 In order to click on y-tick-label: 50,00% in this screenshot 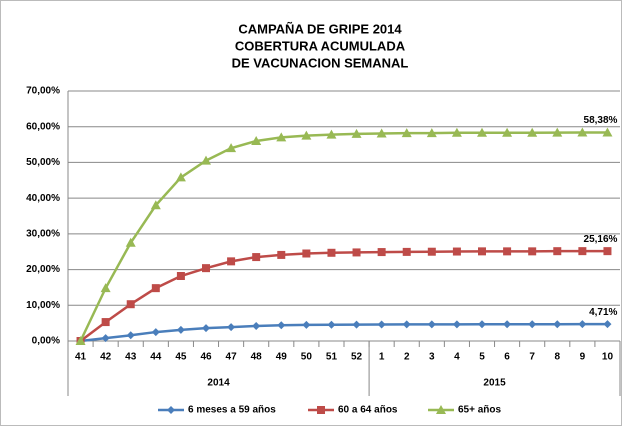, I will do `click(43, 162)`.